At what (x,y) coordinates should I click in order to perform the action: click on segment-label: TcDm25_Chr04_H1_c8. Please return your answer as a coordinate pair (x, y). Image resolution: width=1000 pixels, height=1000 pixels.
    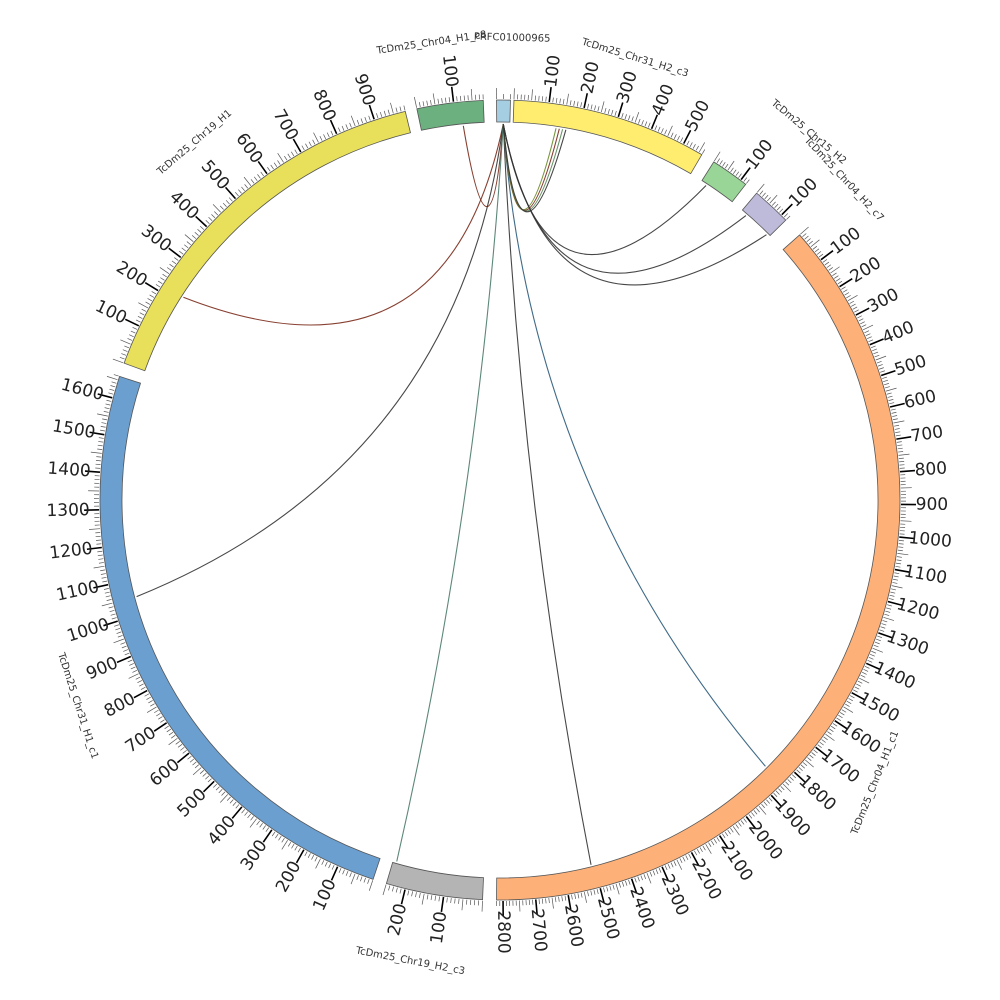
    Looking at the image, I should click on (431, 42).